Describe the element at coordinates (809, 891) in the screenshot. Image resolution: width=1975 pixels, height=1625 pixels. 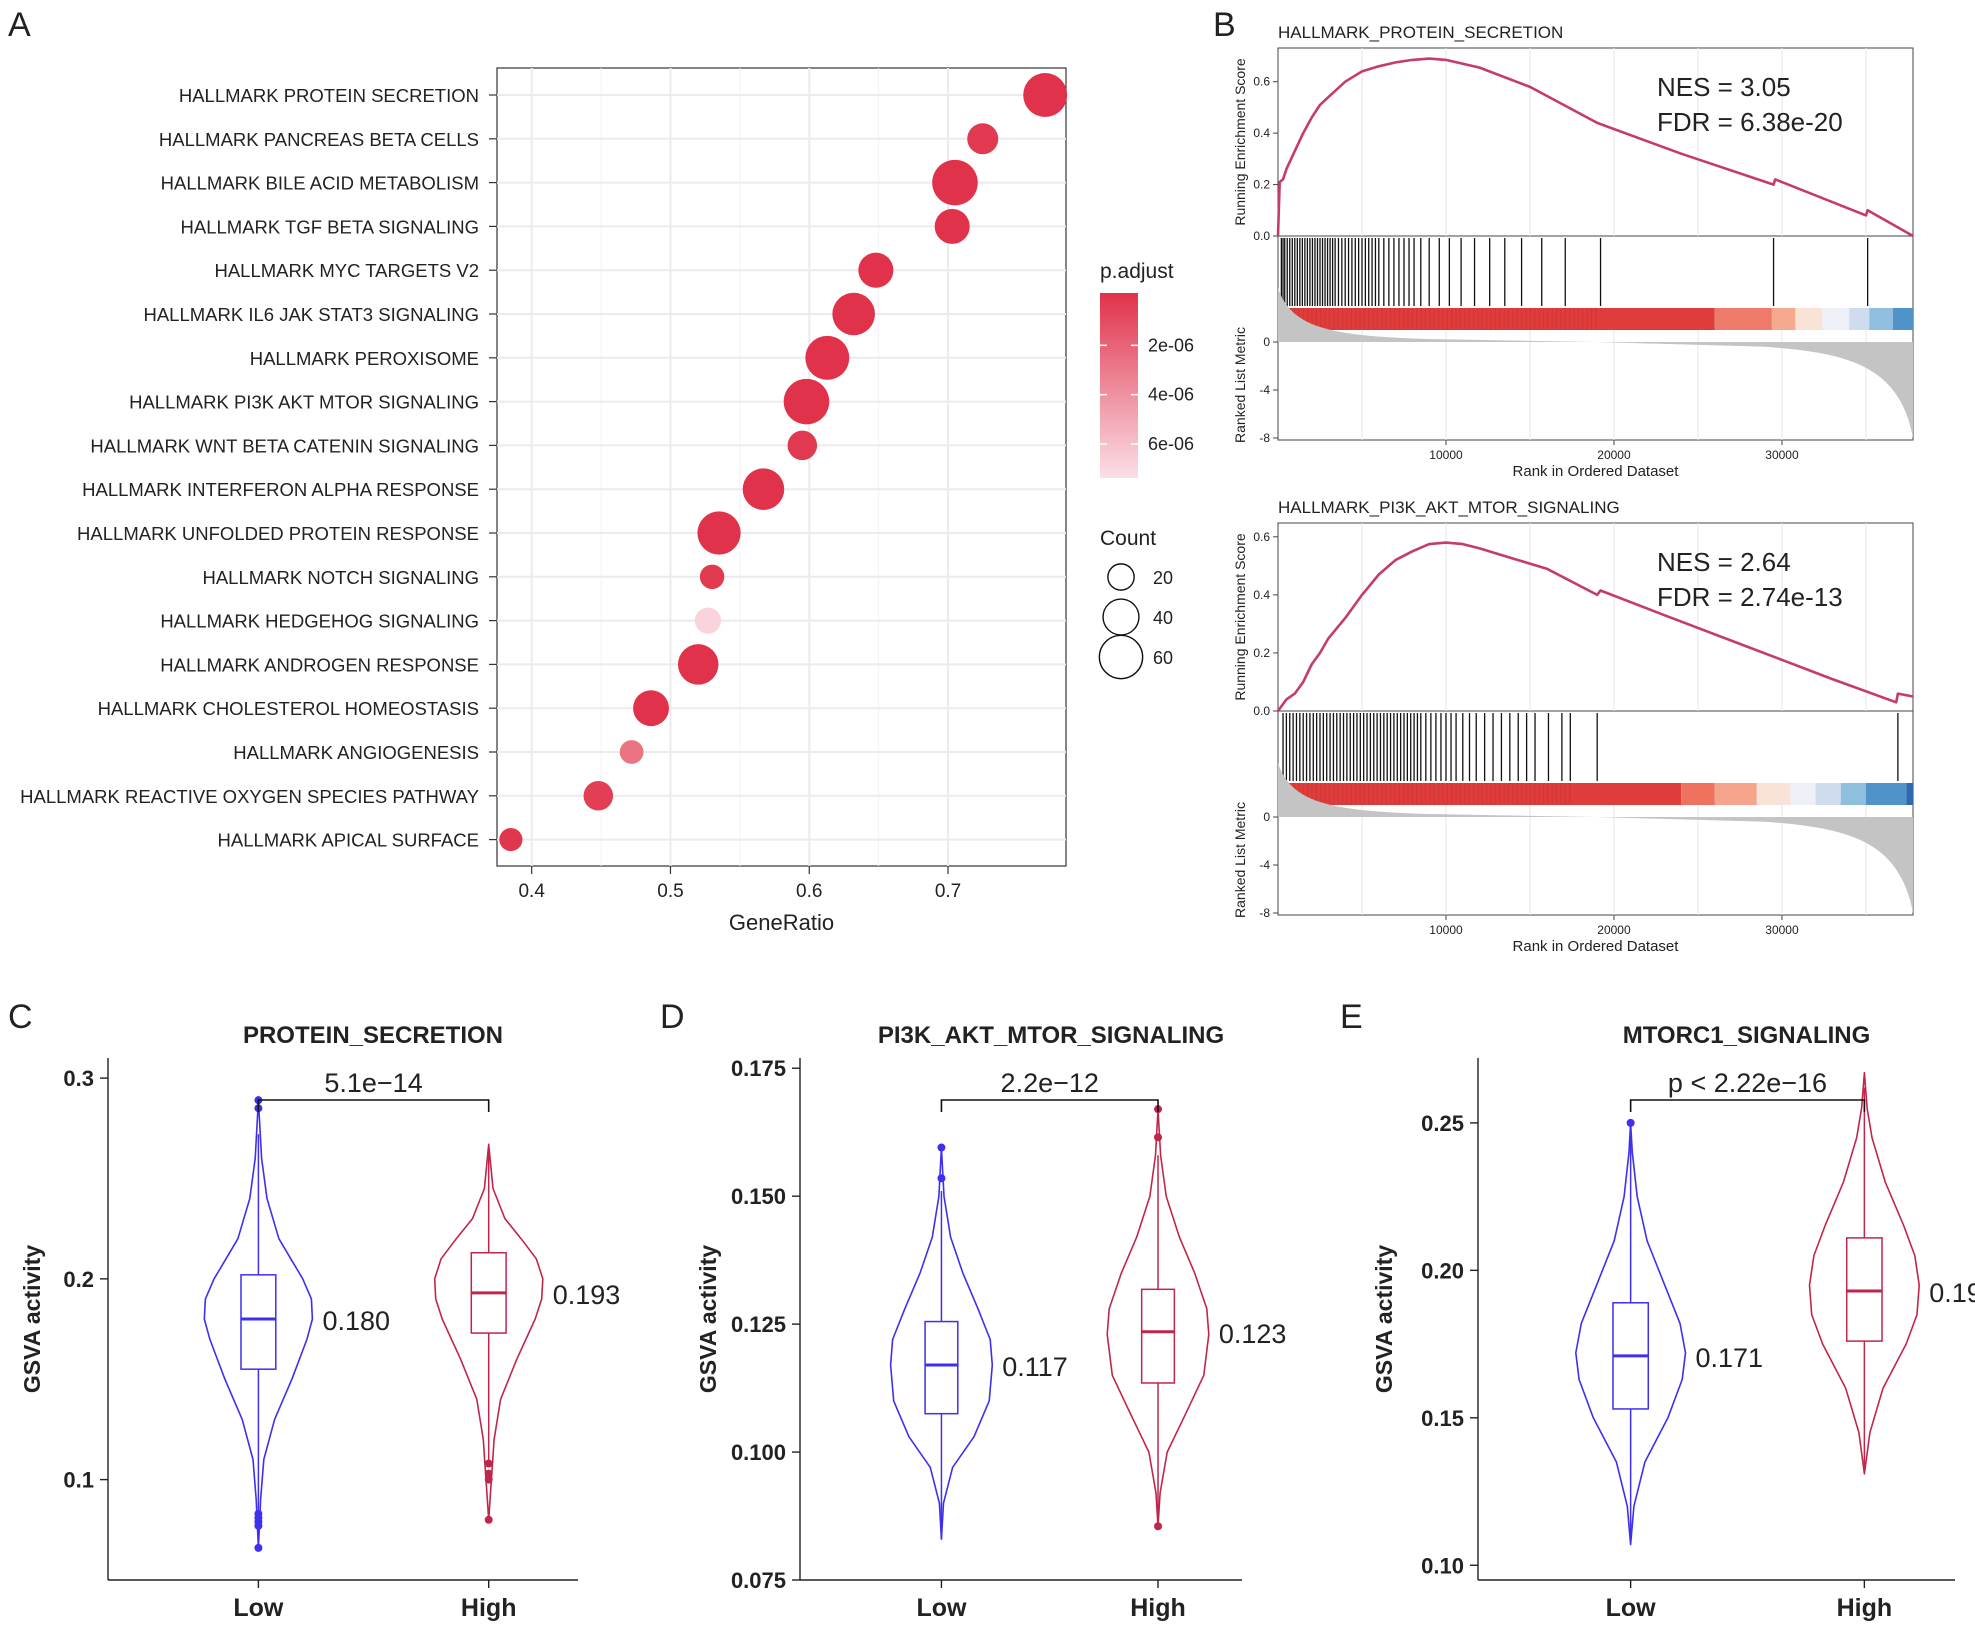
I see `x-tick-label: 0.6` at that location.